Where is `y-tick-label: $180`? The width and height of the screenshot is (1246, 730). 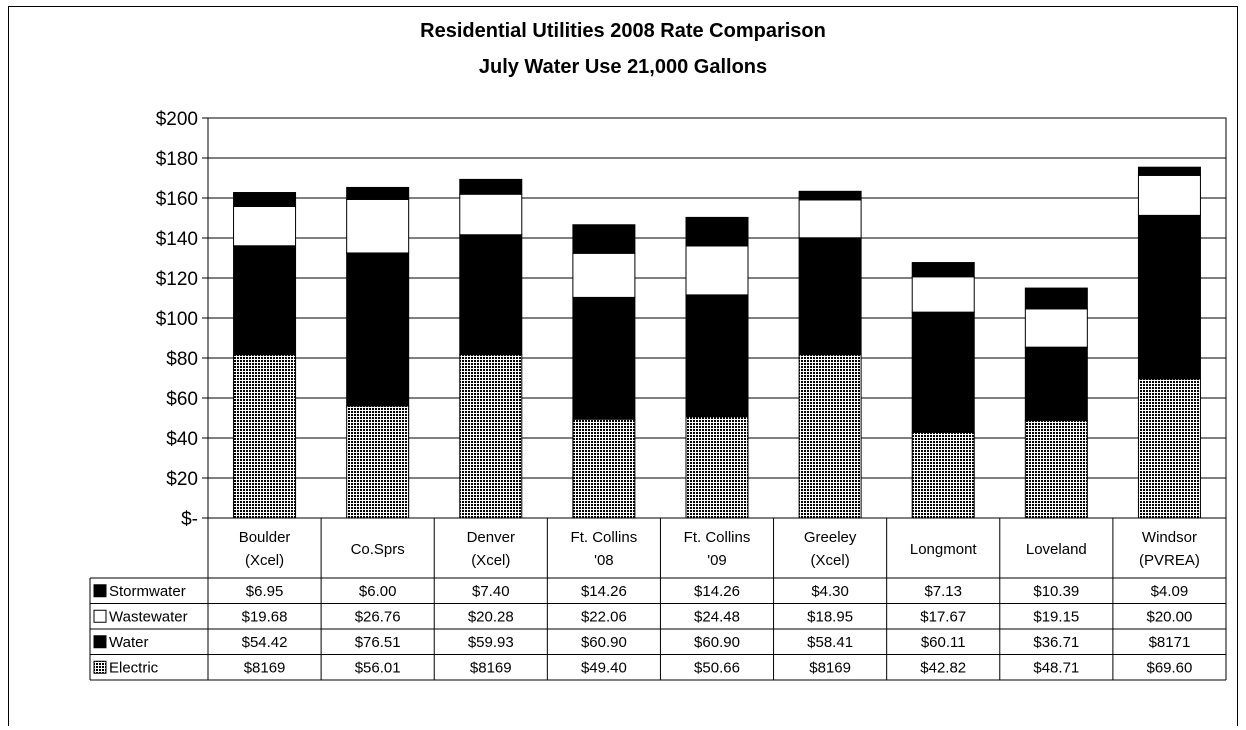
y-tick-label: $180 is located at coordinates (177, 159).